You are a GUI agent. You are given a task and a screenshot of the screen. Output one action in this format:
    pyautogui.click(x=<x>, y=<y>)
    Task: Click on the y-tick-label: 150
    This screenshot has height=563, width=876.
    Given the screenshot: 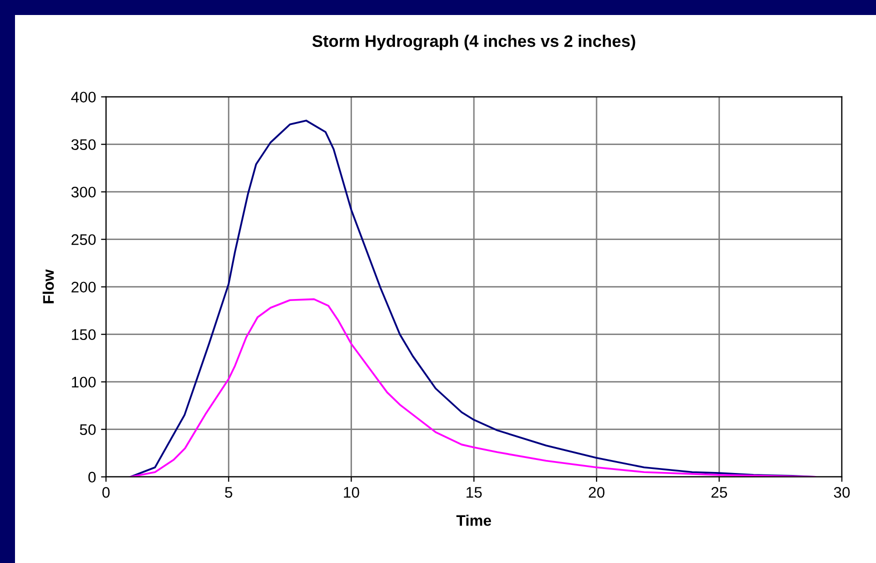 What is the action you would take?
    pyautogui.click(x=84, y=334)
    